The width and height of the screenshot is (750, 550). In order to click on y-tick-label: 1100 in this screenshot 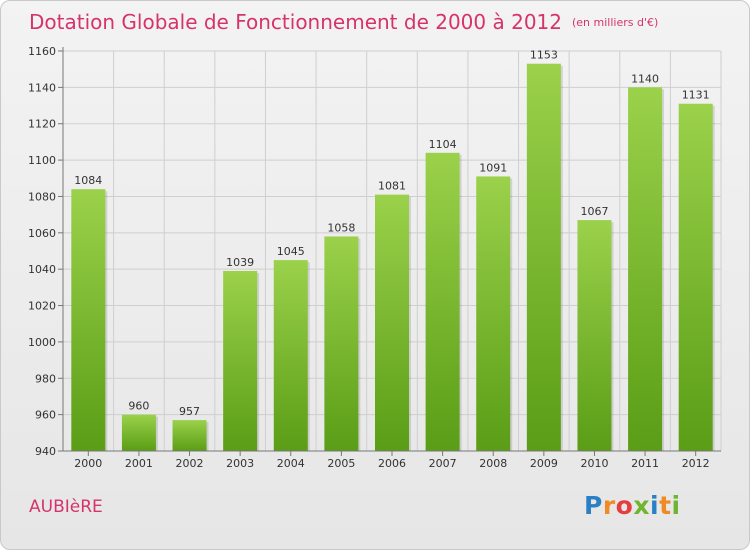, I will do `click(42, 160)`.